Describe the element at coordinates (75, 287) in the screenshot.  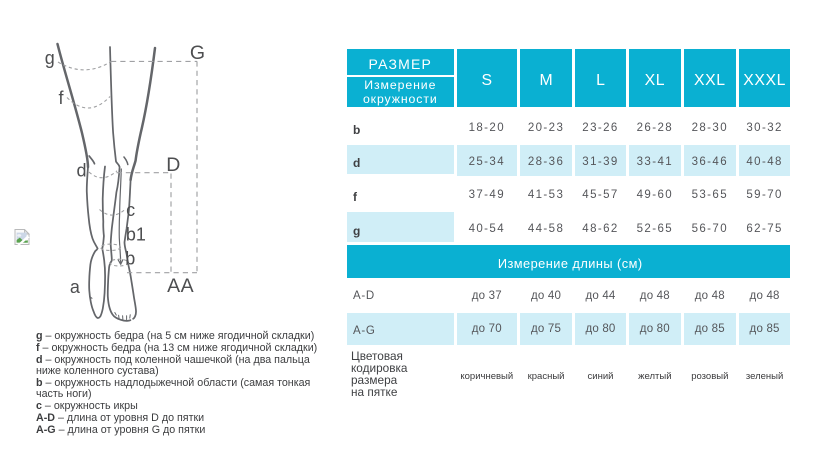
I see `svg-text: a` at that location.